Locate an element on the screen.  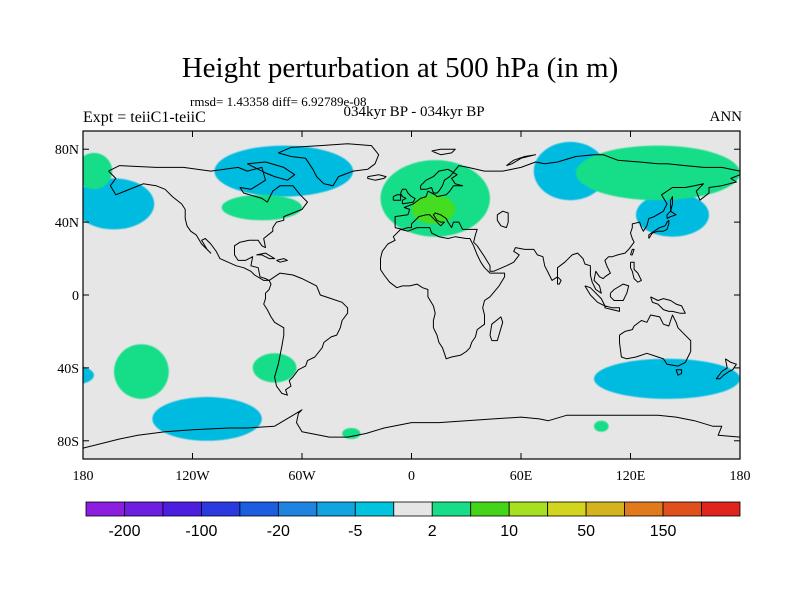
x-tick-label: 60E is located at coordinates (521, 476).